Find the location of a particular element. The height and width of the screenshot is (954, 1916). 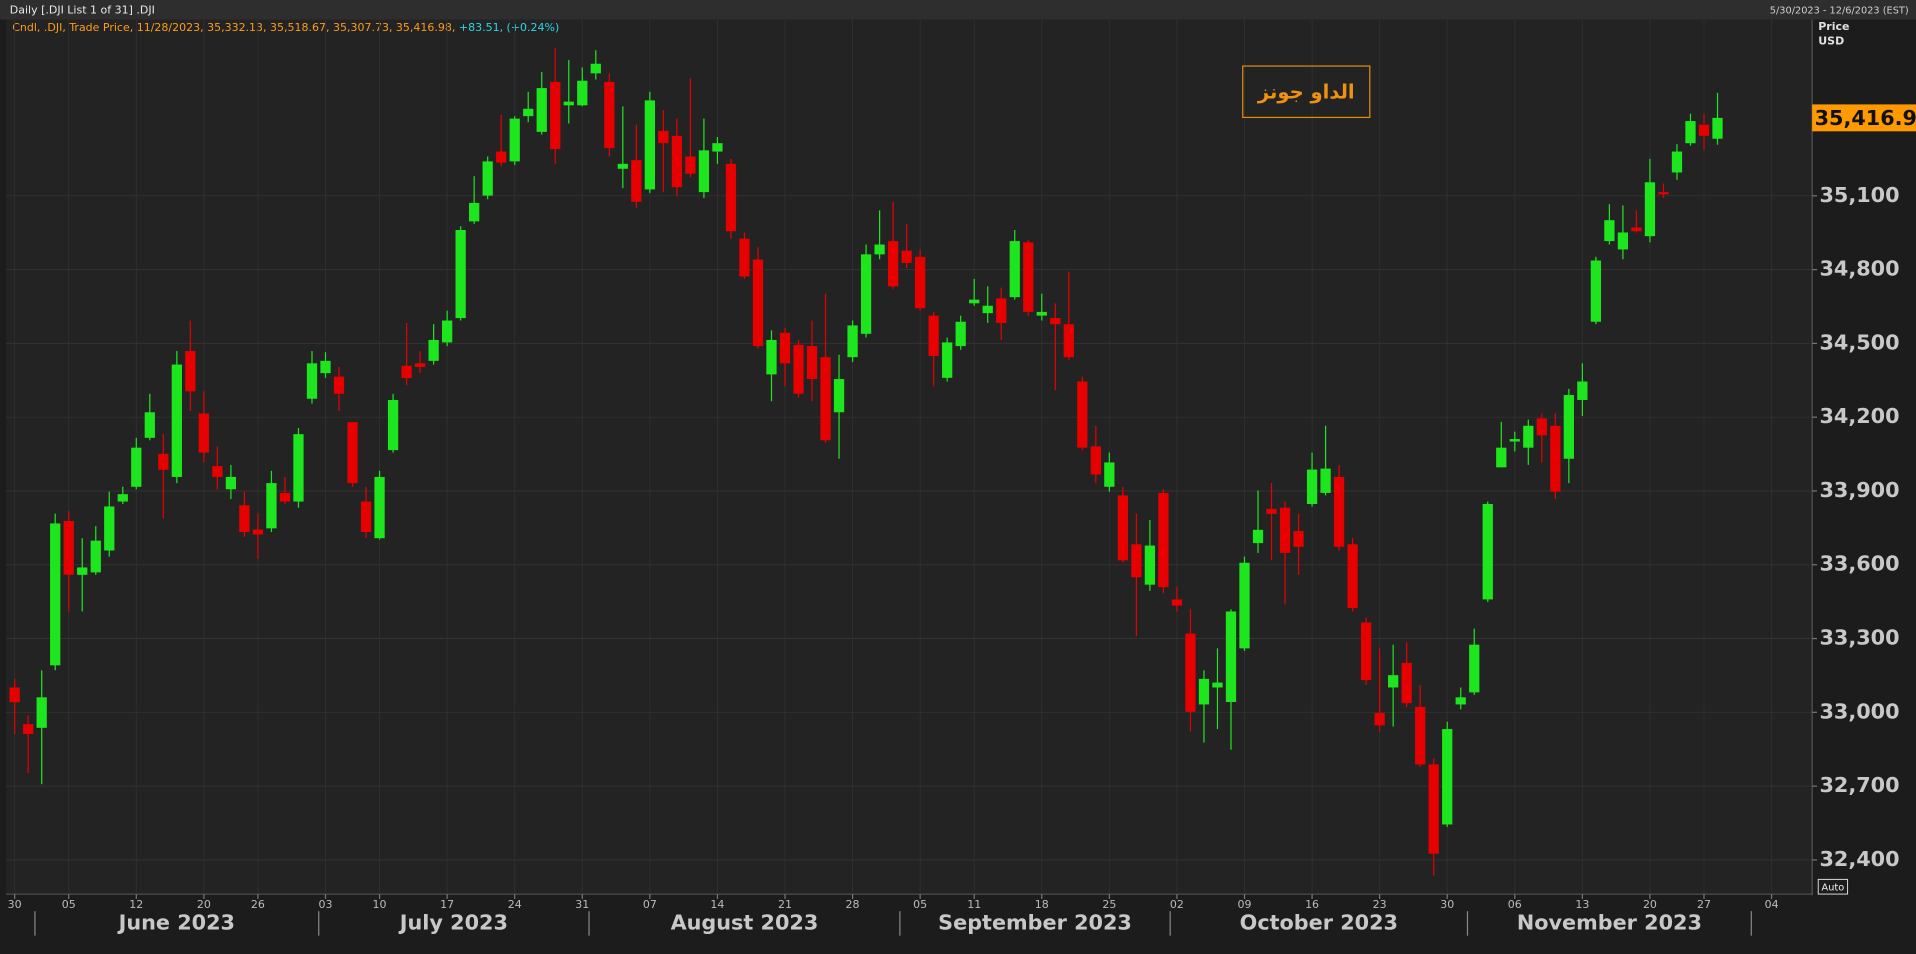

x-tick-label: 20 is located at coordinates (204, 904).